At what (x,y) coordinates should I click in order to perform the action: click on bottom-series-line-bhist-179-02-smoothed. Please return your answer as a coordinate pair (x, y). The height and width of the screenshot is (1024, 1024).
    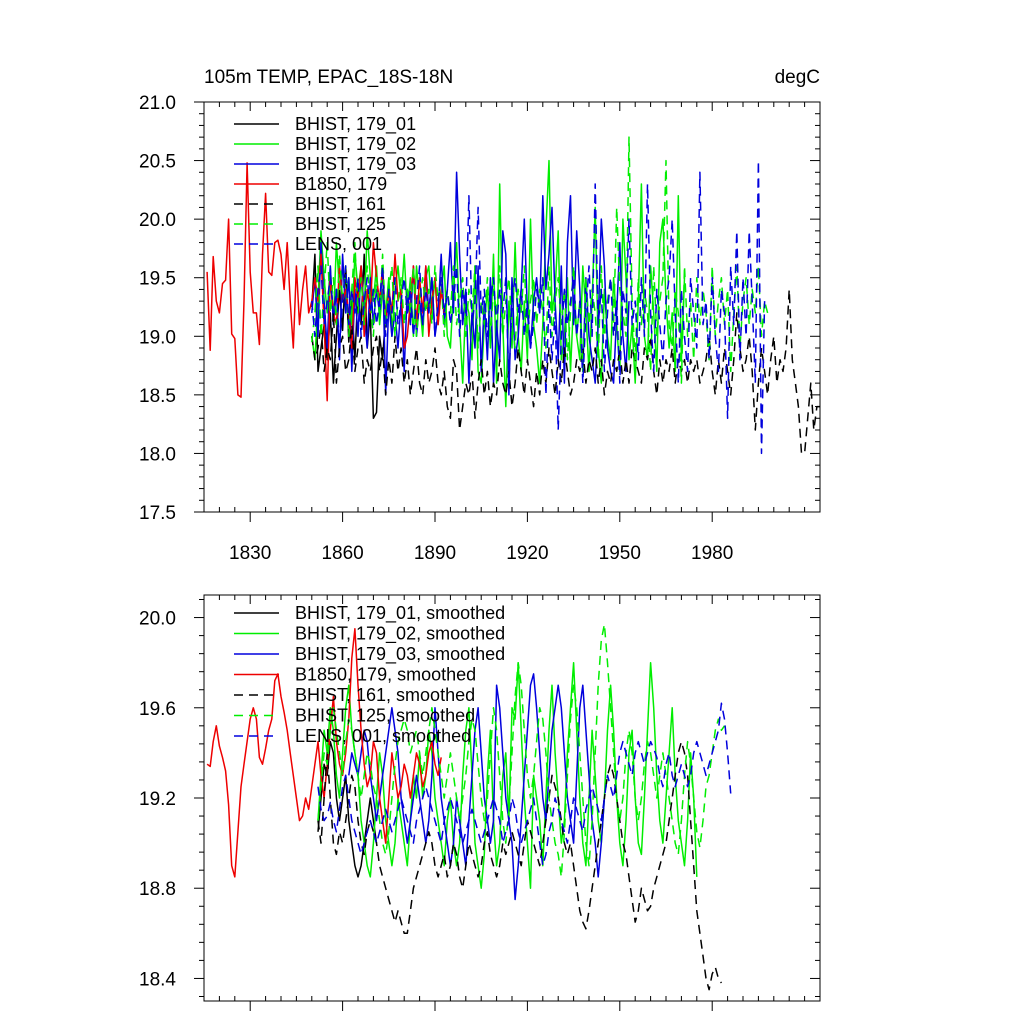
    Looking at the image, I should click on (507, 775).